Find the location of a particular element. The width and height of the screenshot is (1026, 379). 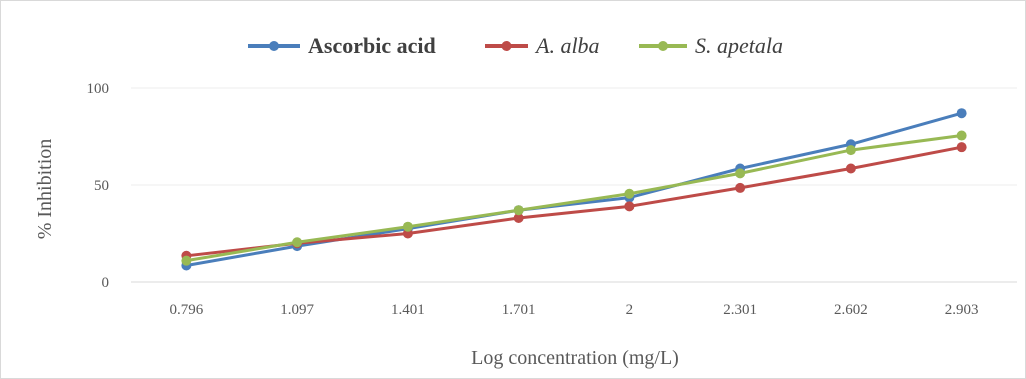

legend-label: A. alba is located at coordinates (567, 45).